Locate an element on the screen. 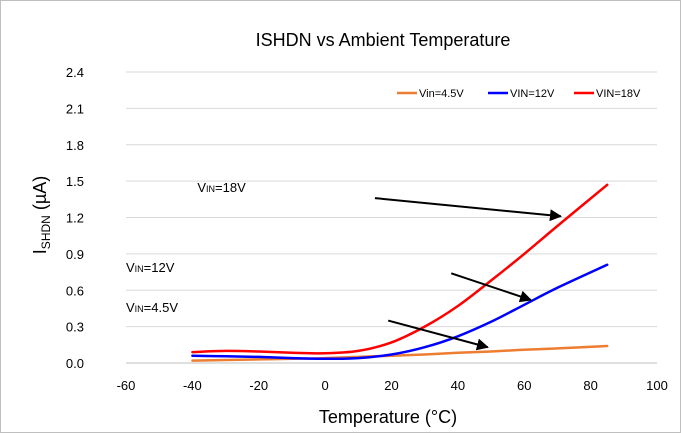  y-tick-label: 0.6 is located at coordinates (75, 290).